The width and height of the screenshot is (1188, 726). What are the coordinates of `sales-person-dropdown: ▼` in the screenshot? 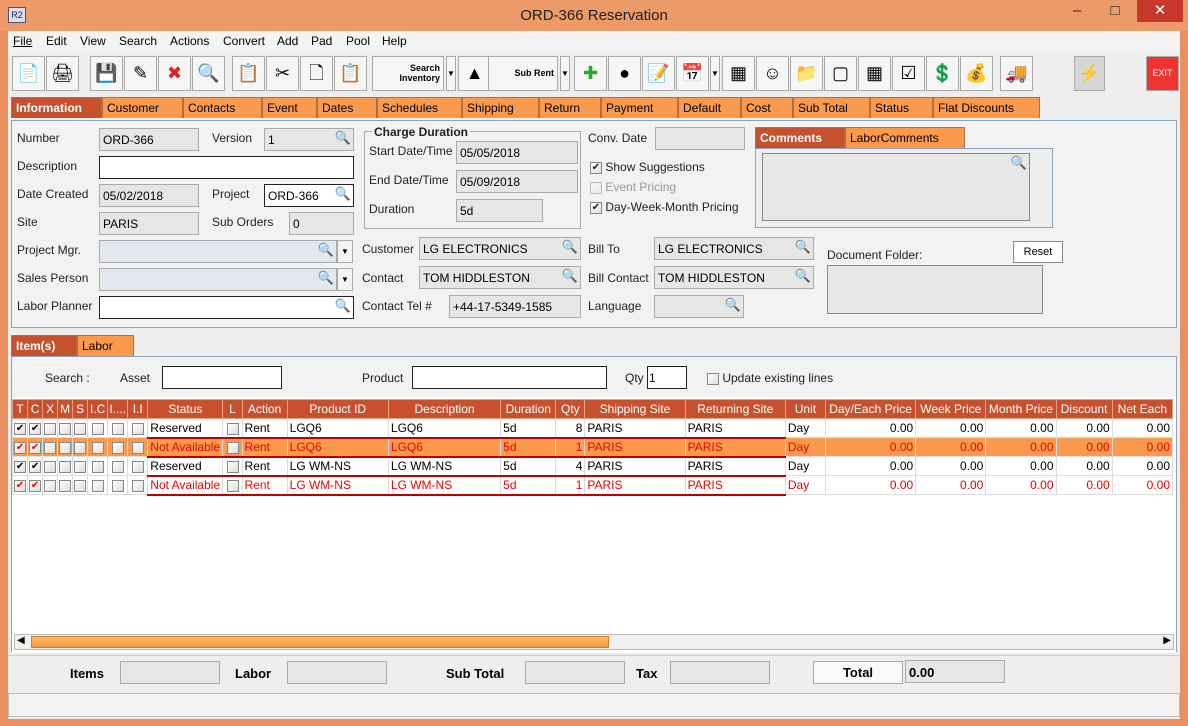 It's located at (345, 279).